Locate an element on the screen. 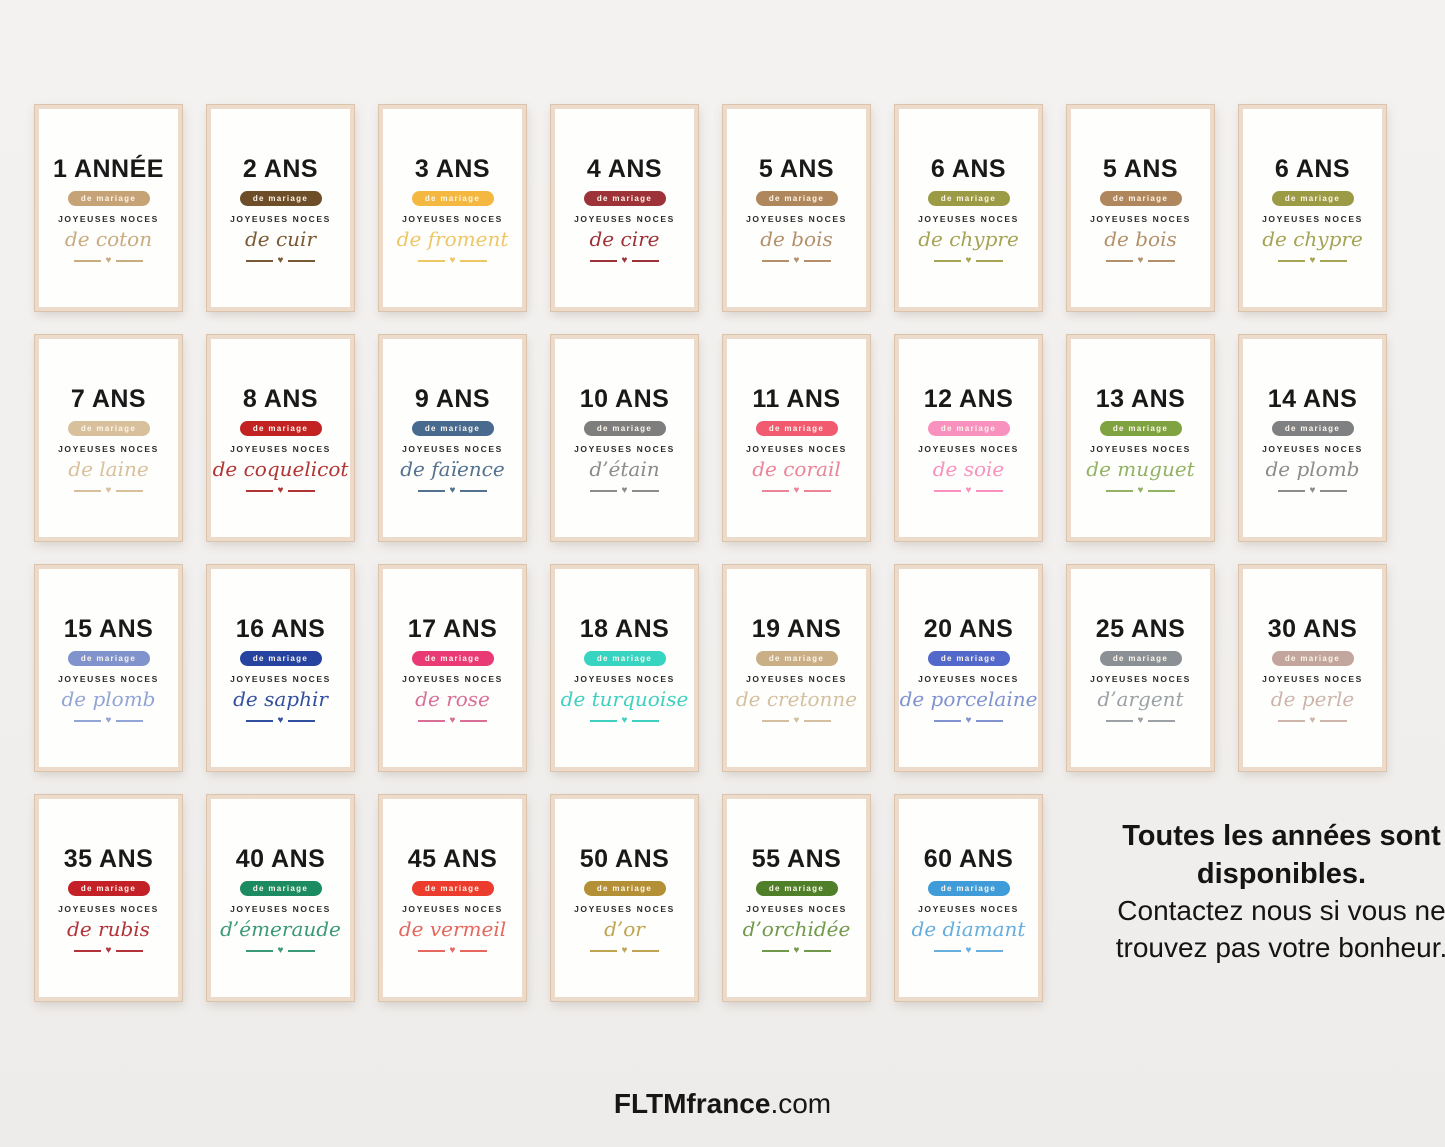 The image size is (1445, 1147). poster-material-script: d’or is located at coordinates (624, 929).